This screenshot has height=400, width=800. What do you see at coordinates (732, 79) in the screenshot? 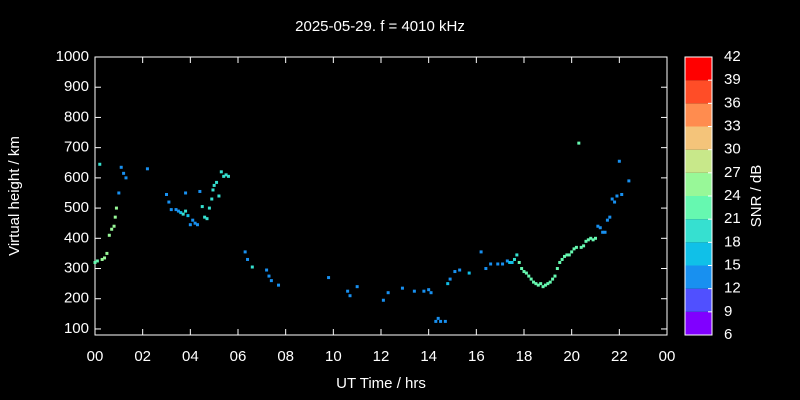
I see `colorbar-tick-label: 39` at bounding box center [732, 79].